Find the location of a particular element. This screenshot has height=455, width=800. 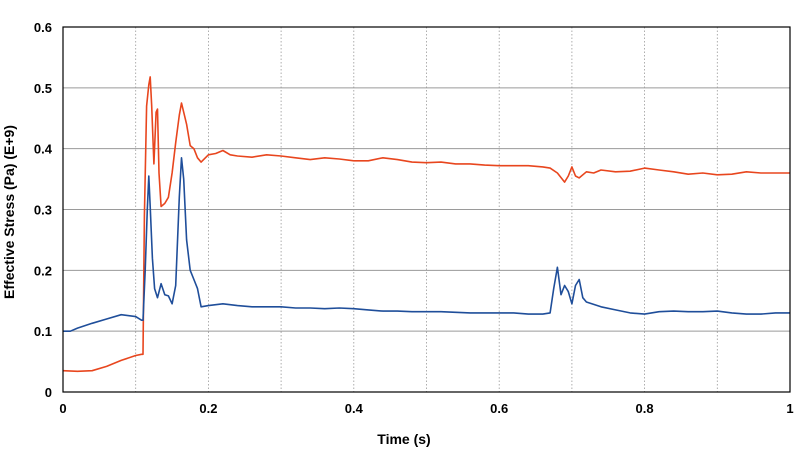

x-tick-label: 0 is located at coordinates (62, 408).